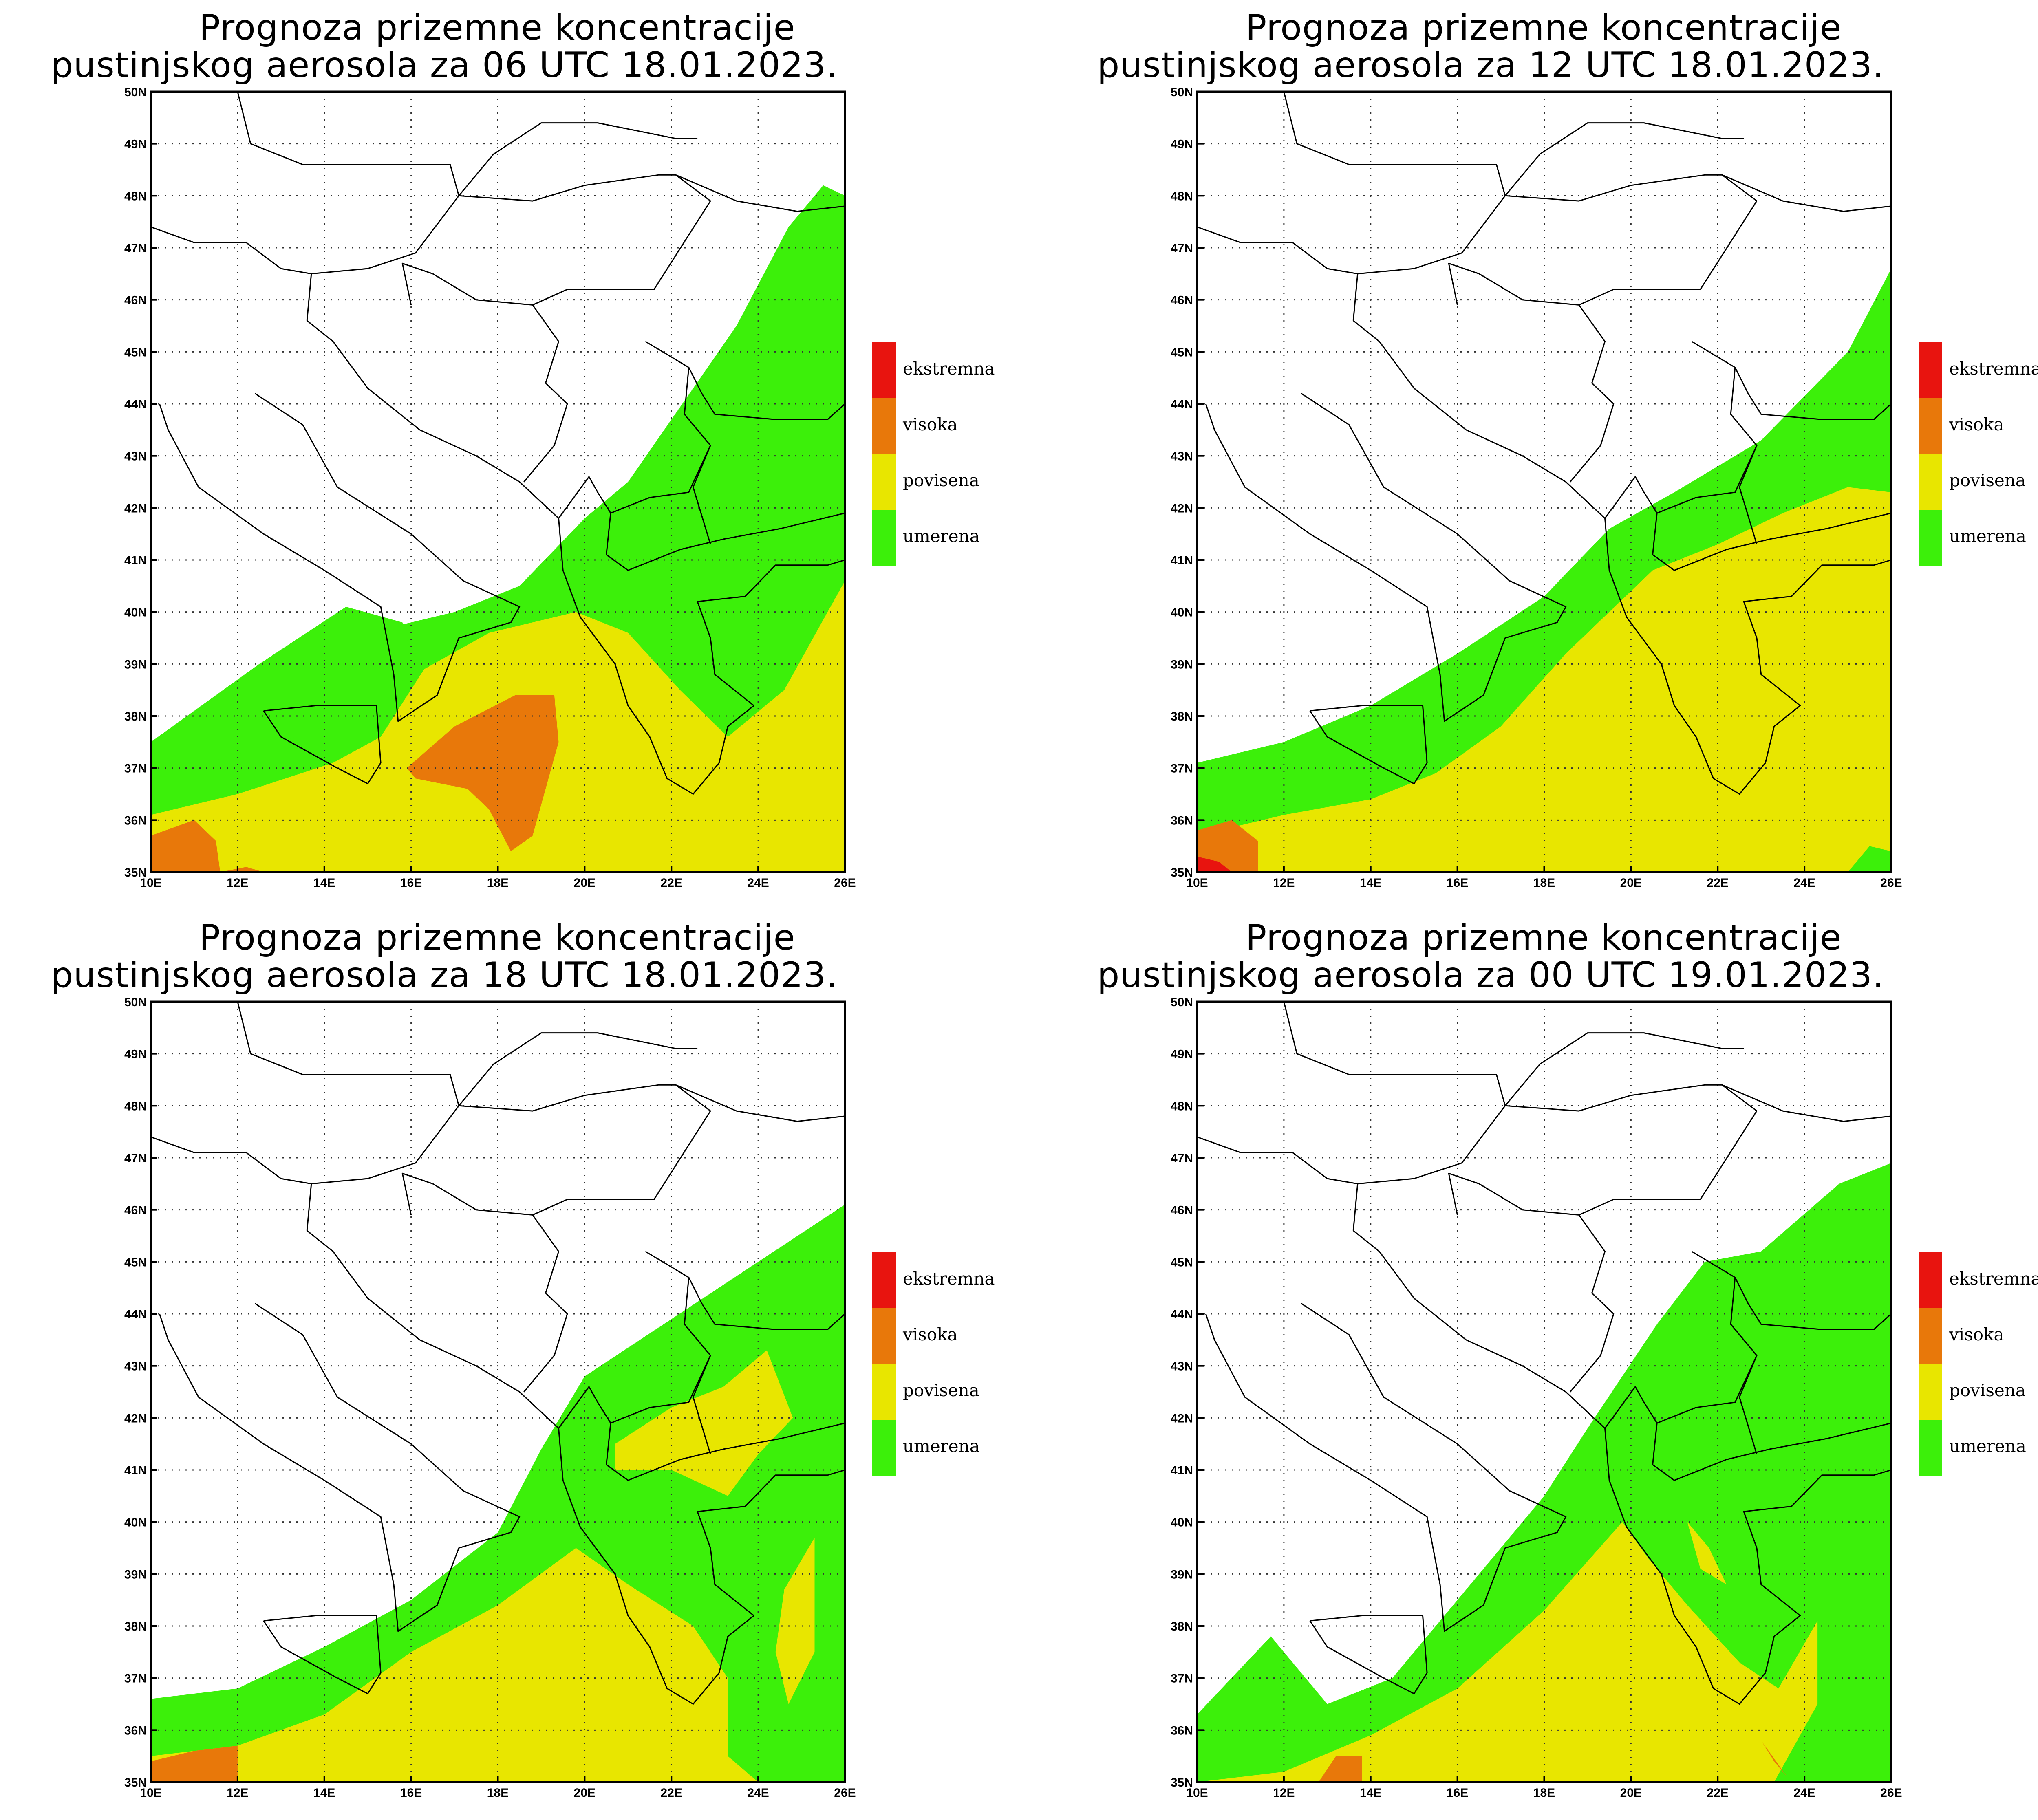  Describe the element at coordinates (136, 665) in the screenshot. I see `lat-tick-label: 39N` at that location.